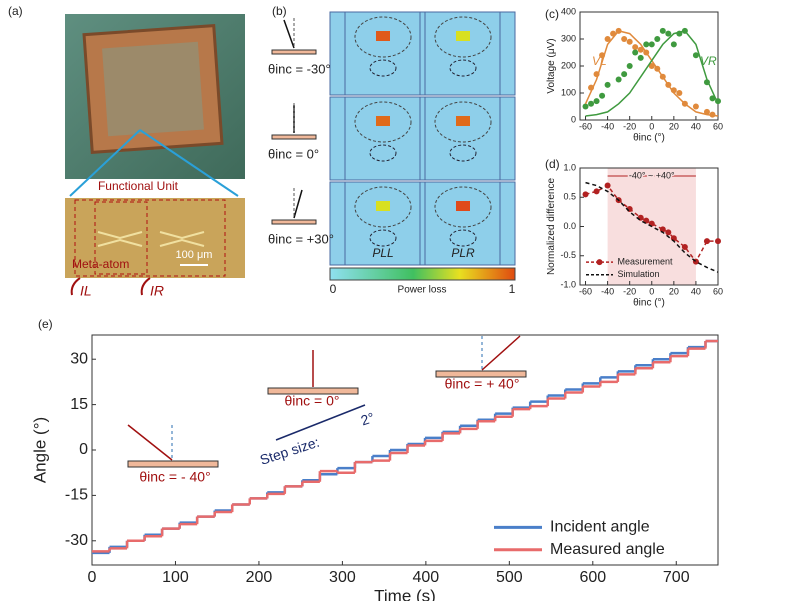  What do you see at coordinates (696, 127) in the screenshot?
I see `x-tick-label: 40` at bounding box center [696, 127].